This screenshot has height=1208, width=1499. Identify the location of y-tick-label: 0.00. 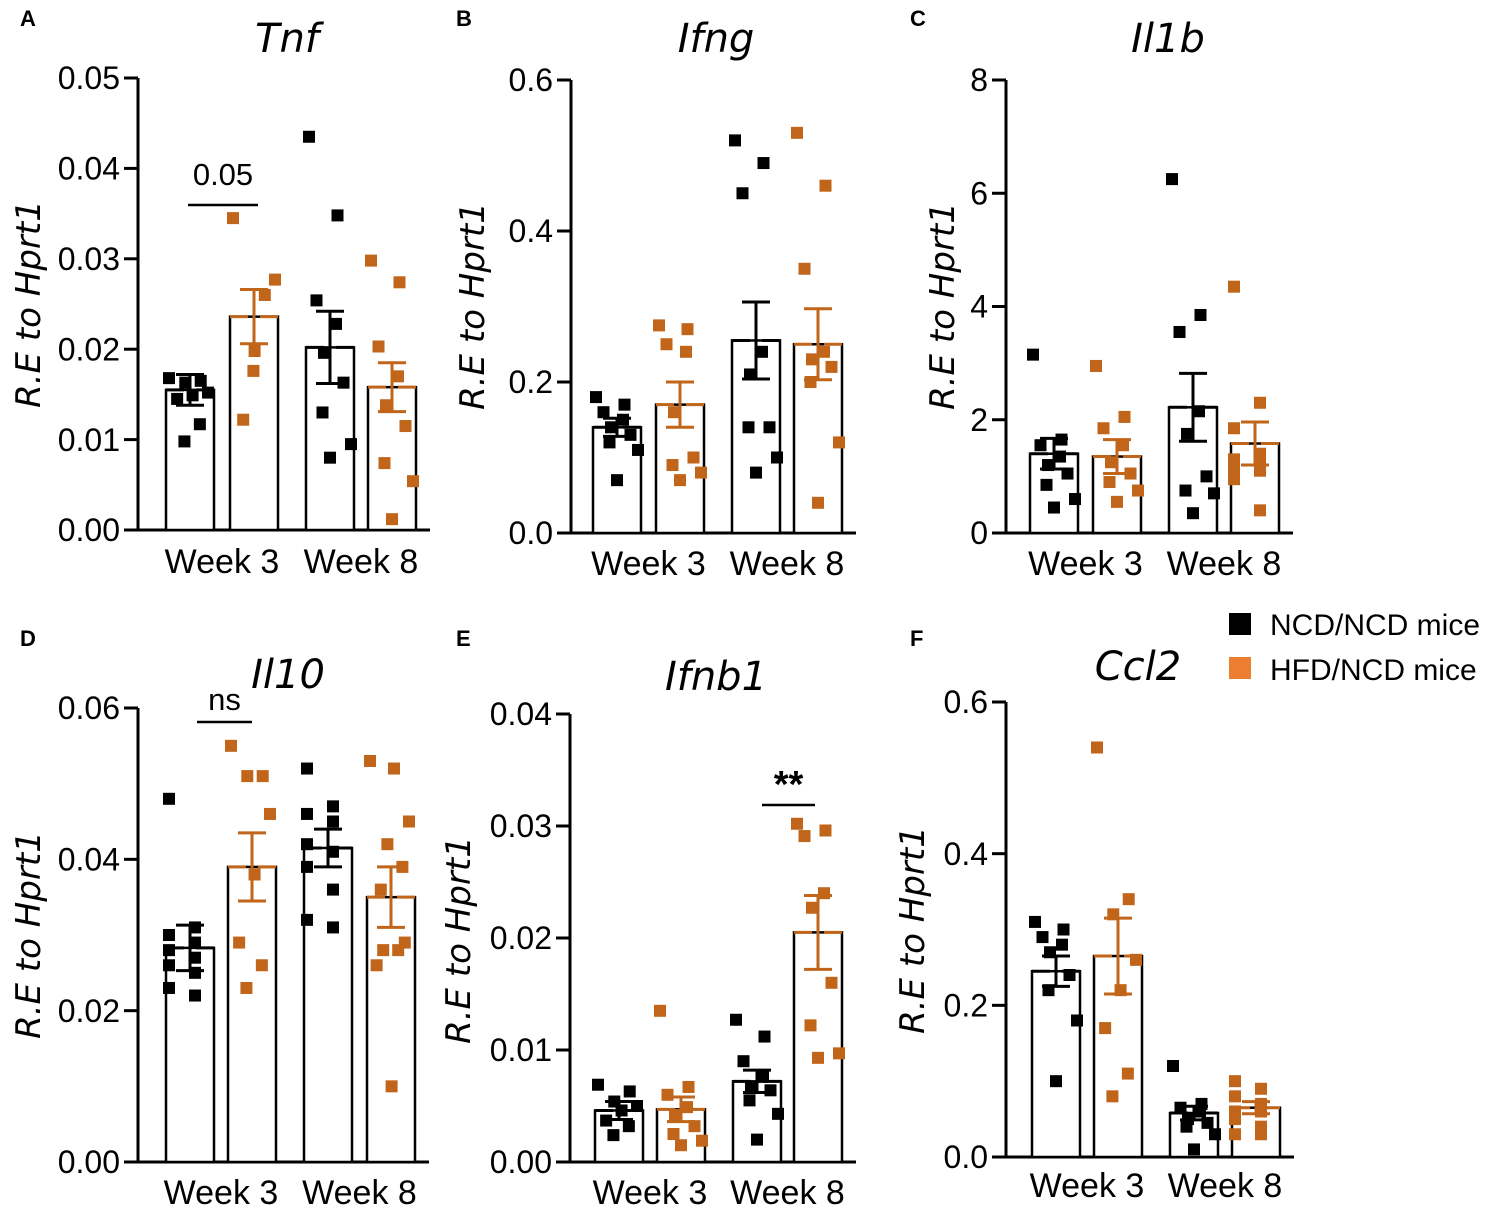
(521, 1162).